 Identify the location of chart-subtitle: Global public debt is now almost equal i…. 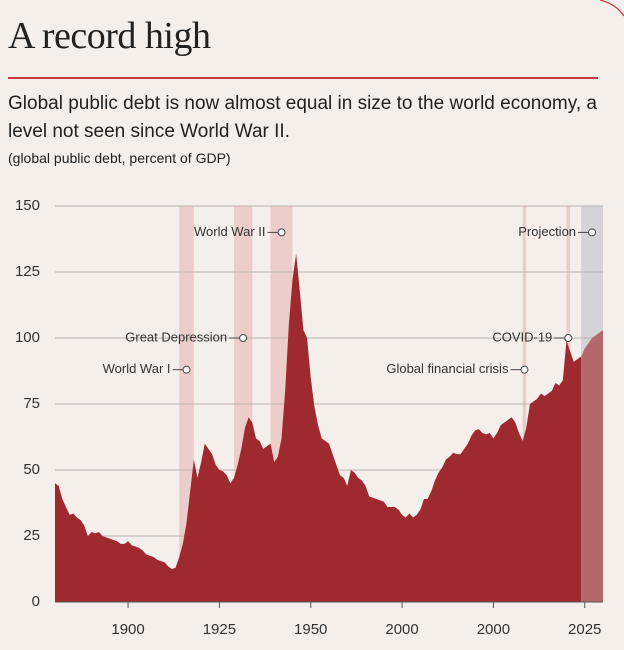
(302, 117).